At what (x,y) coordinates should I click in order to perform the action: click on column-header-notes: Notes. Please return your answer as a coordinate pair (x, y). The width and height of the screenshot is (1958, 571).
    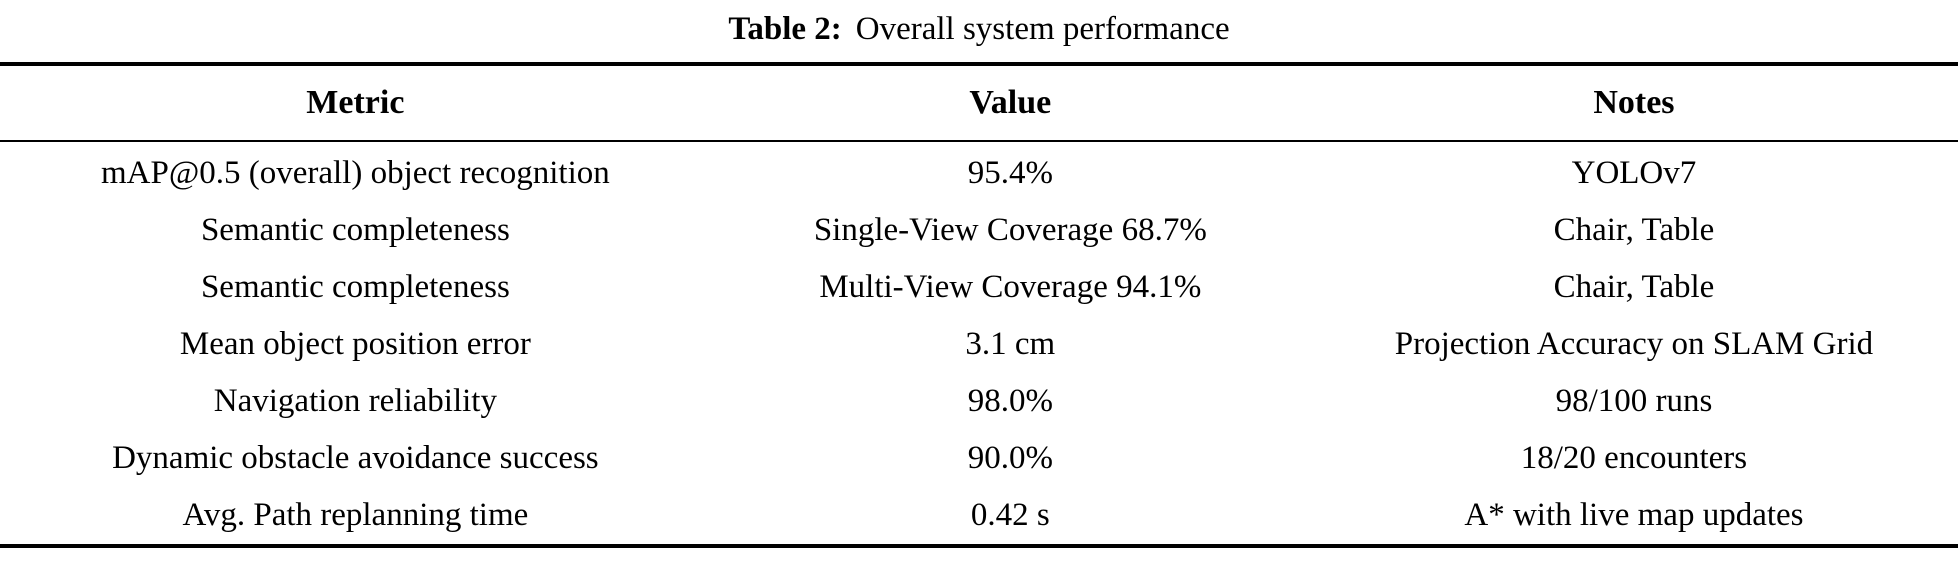
    Looking at the image, I should click on (1633, 103).